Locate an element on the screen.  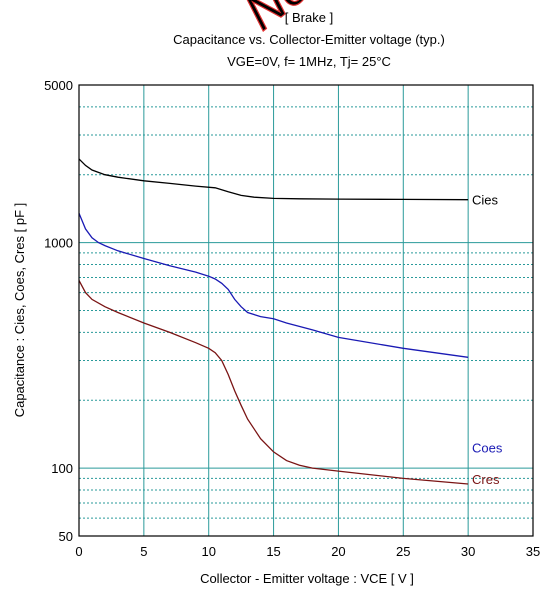
series-label-coes: Coes is located at coordinates (487, 447).